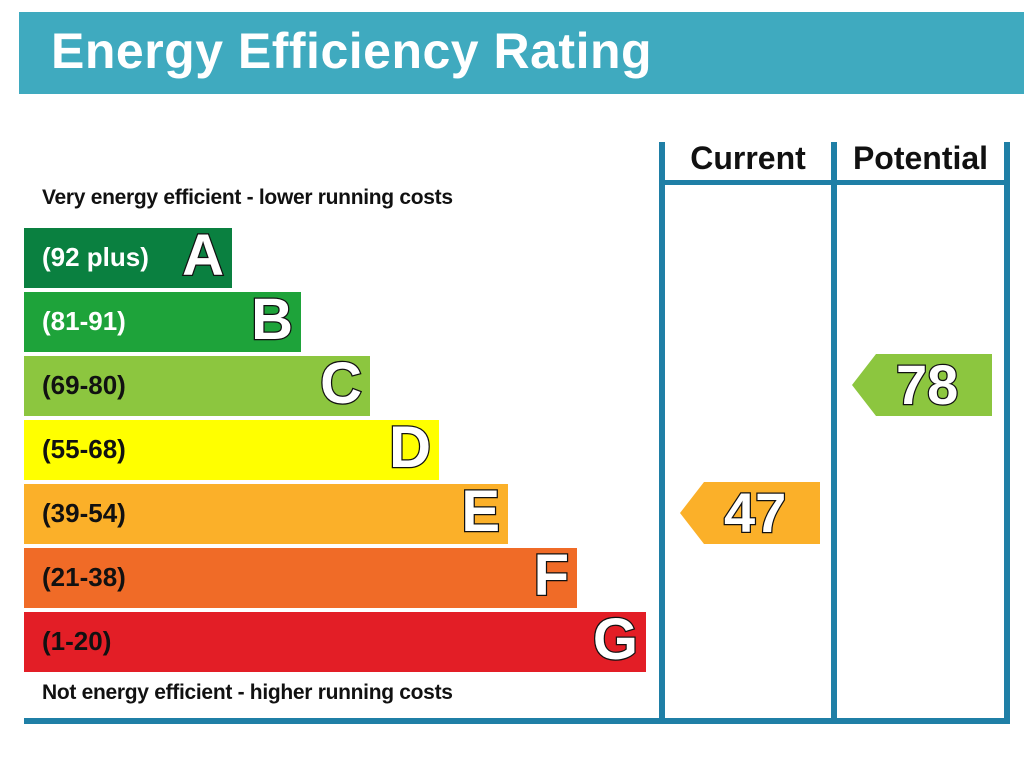  What do you see at coordinates (203, 255) in the screenshot?
I see `band-letter: A` at bounding box center [203, 255].